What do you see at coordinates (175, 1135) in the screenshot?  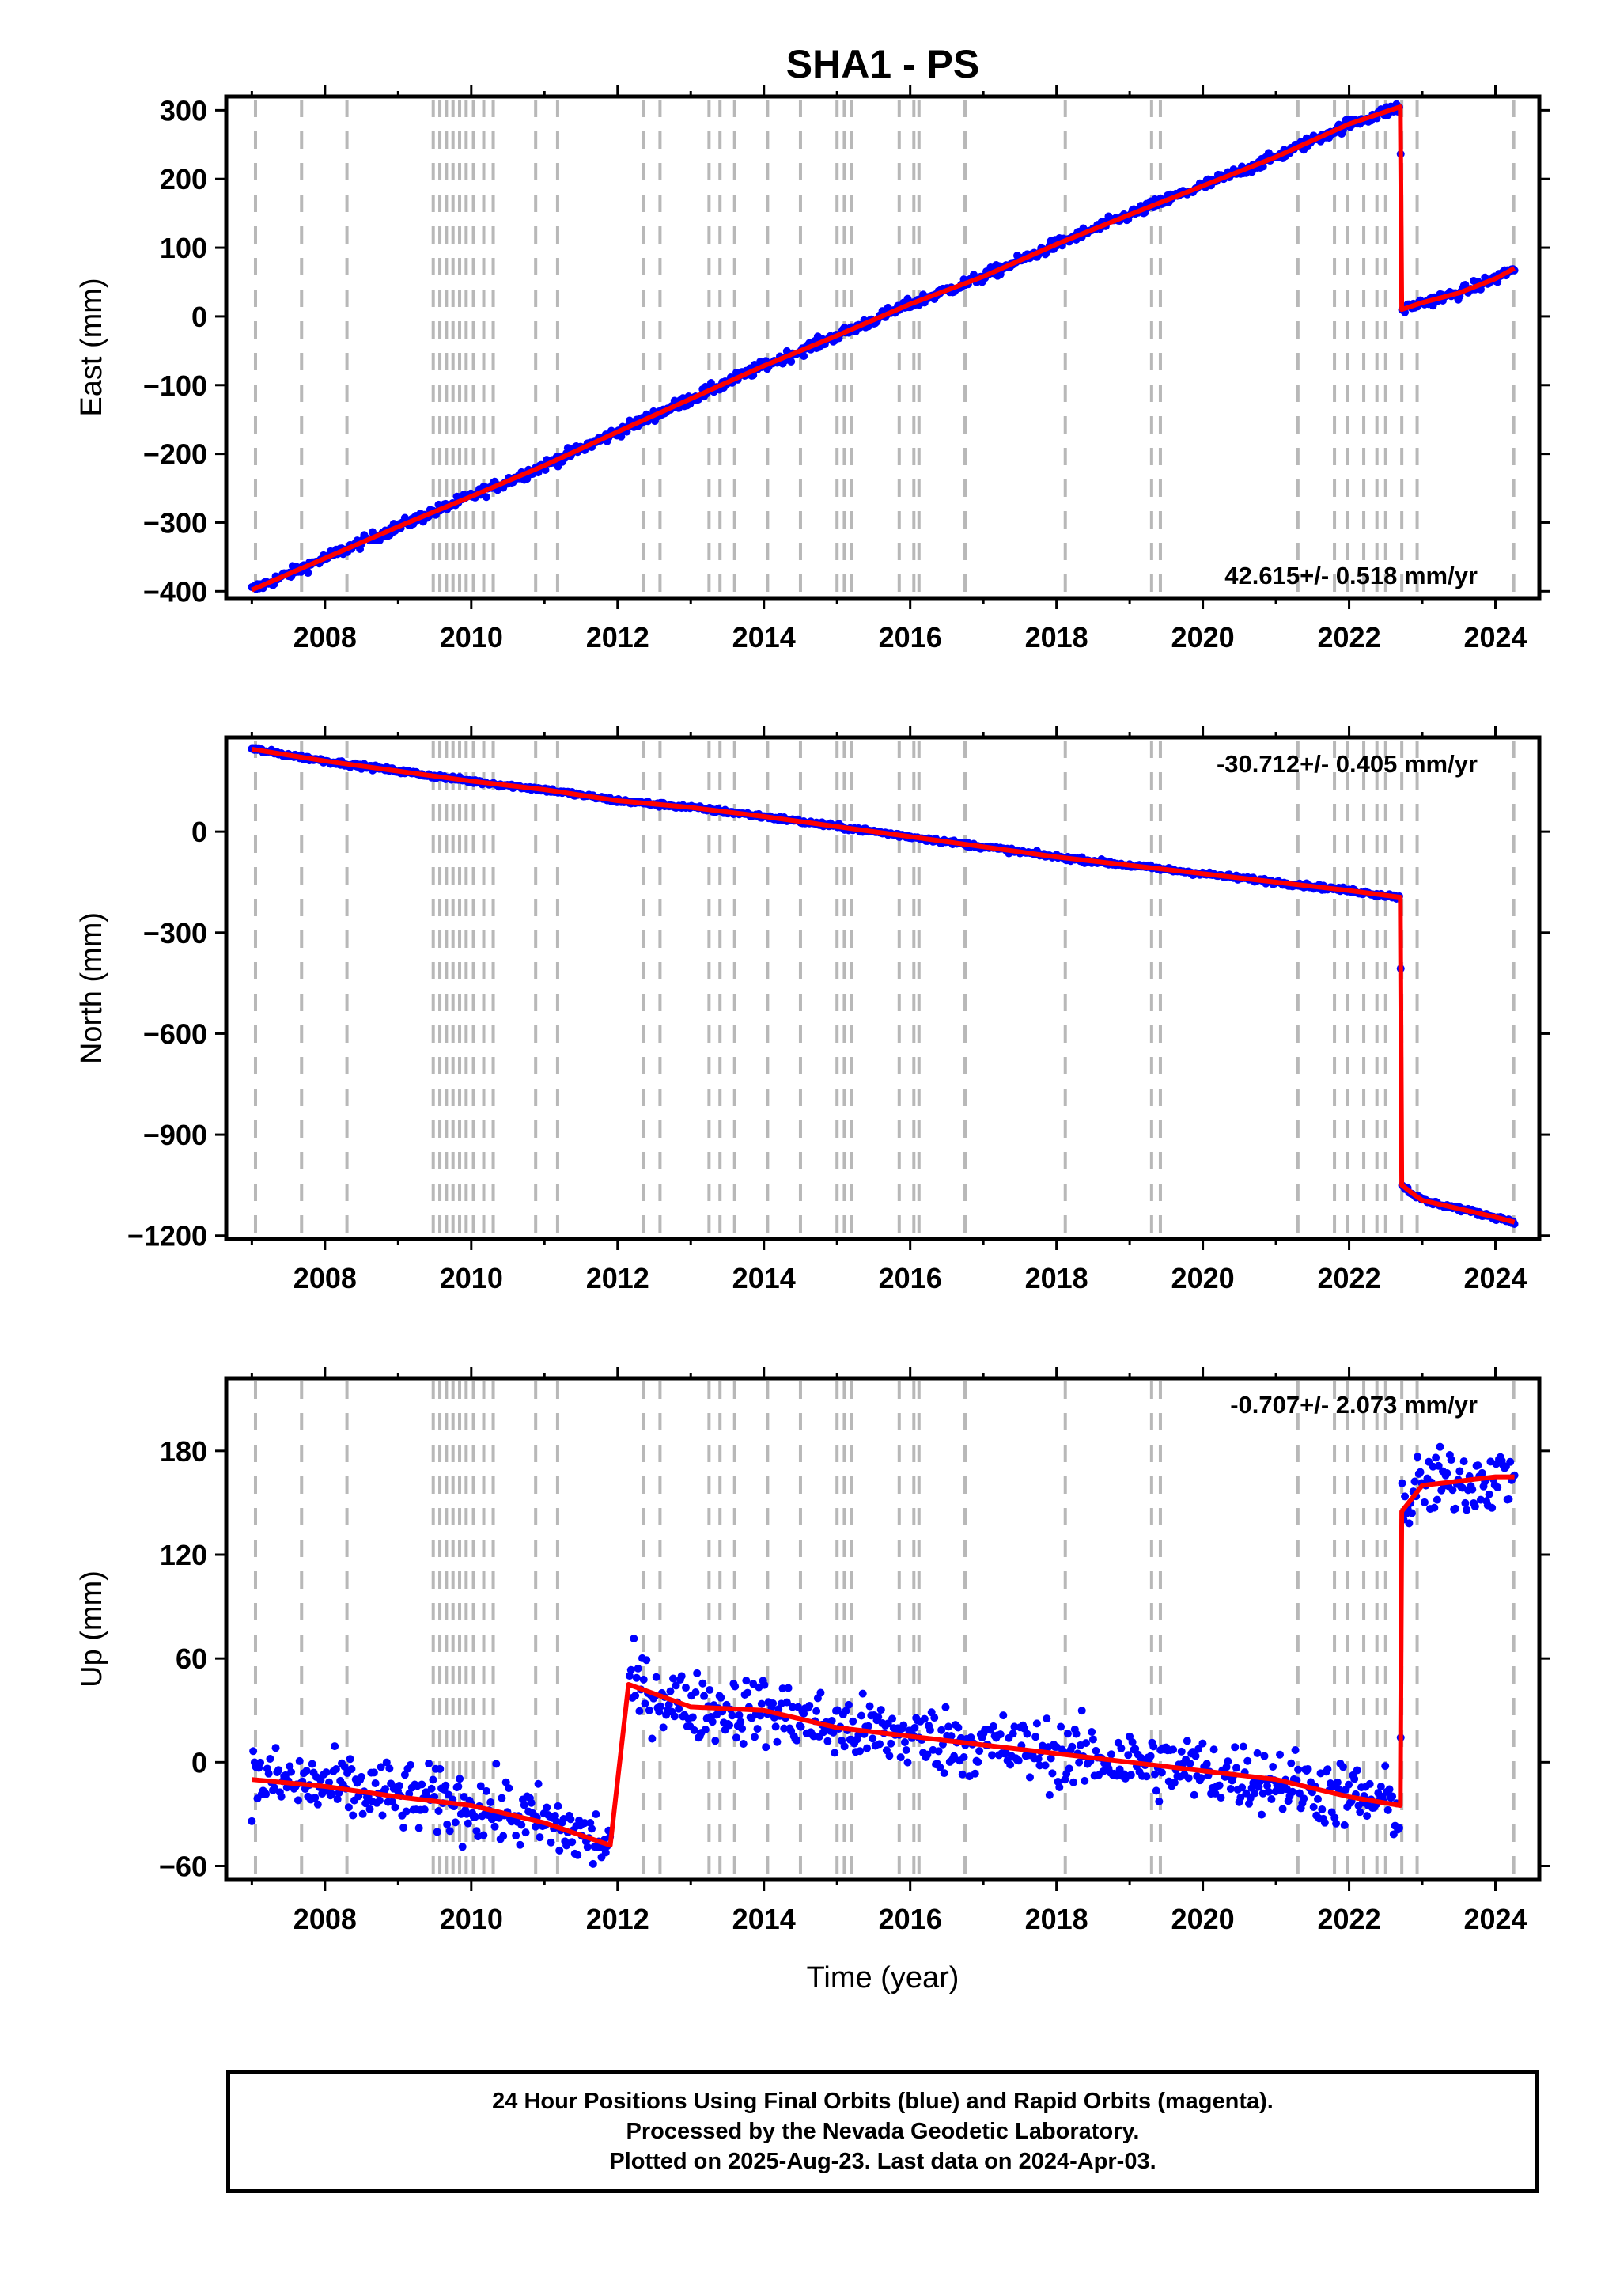 I see `y-tick-label: −900` at bounding box center [175, 1135].